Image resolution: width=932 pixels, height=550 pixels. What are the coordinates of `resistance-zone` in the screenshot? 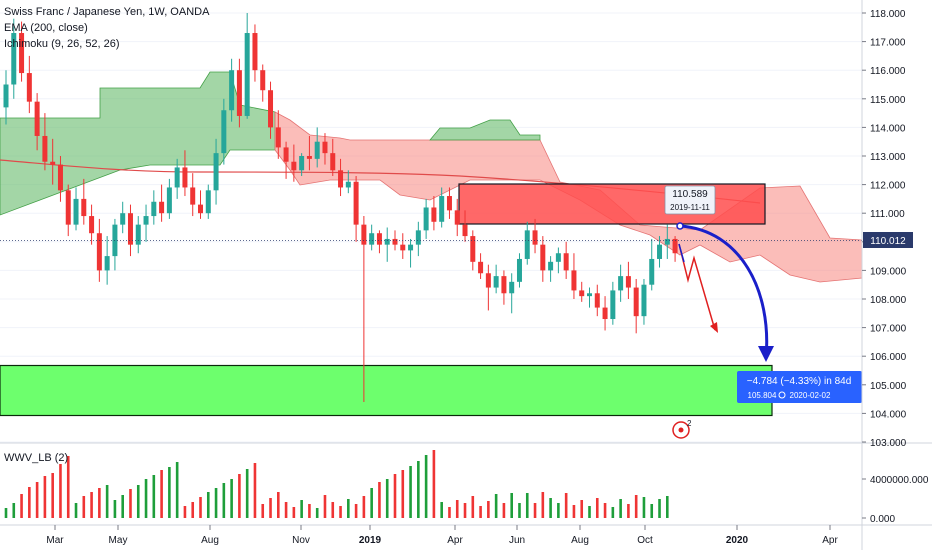 It's located at (612, 204).